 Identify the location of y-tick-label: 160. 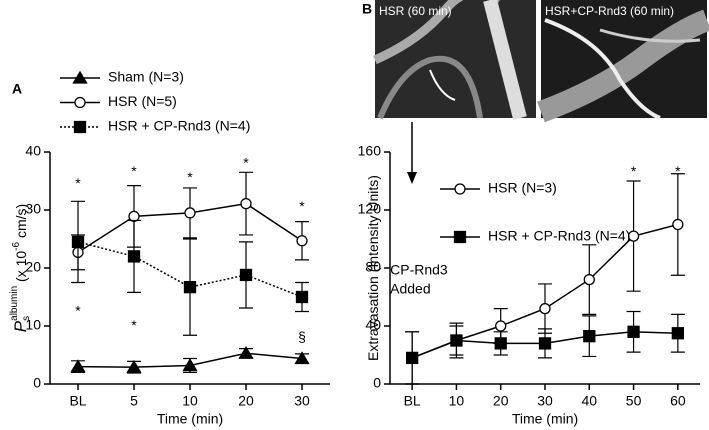
(370, 151).